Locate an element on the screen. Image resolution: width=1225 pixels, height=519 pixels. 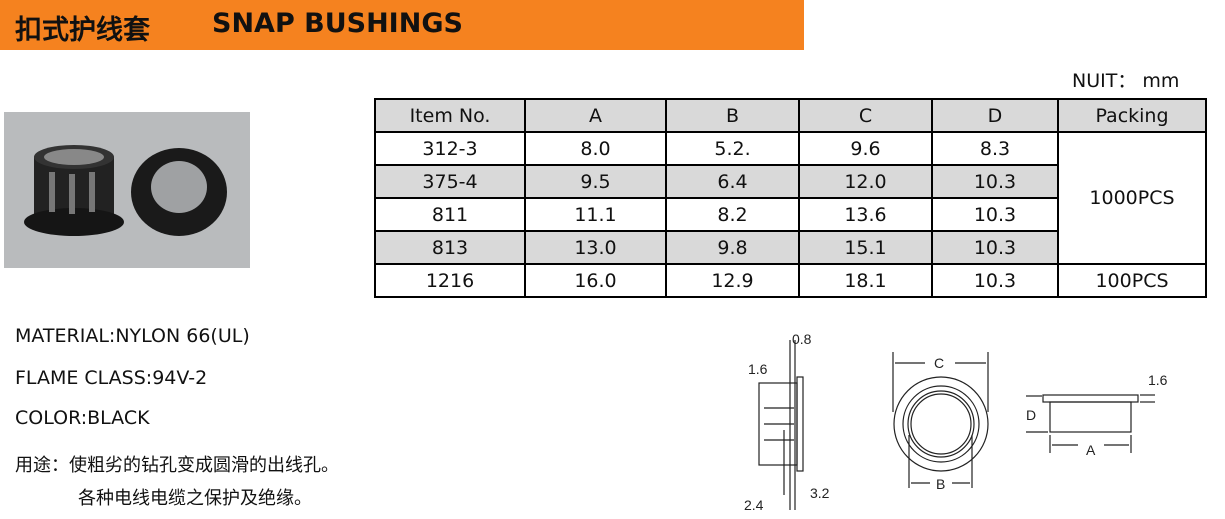
cell: 375-4 is located at coordinates (450, 181).